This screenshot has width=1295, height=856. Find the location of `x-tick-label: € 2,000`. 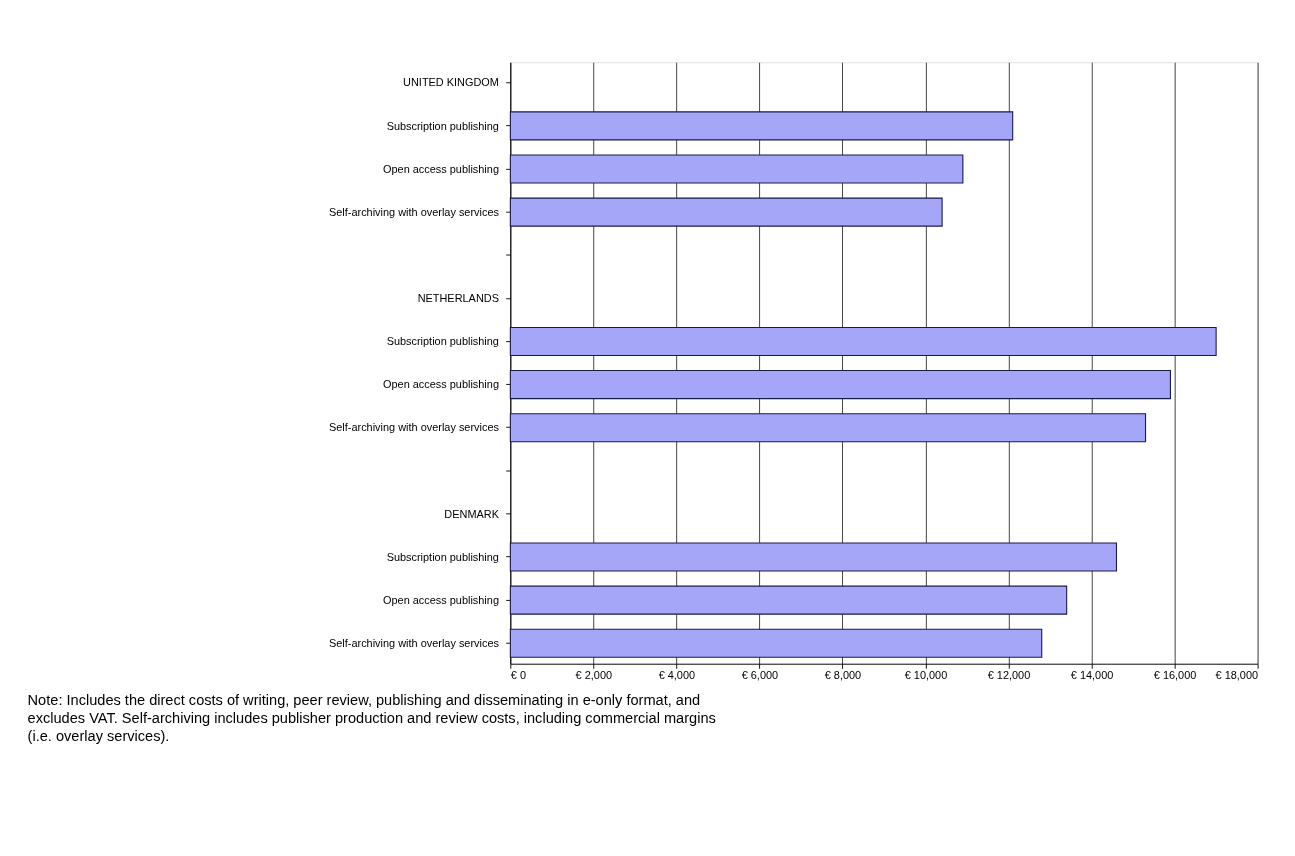

x-tick-label: € 2,000 is located at coordinates (594, 674).